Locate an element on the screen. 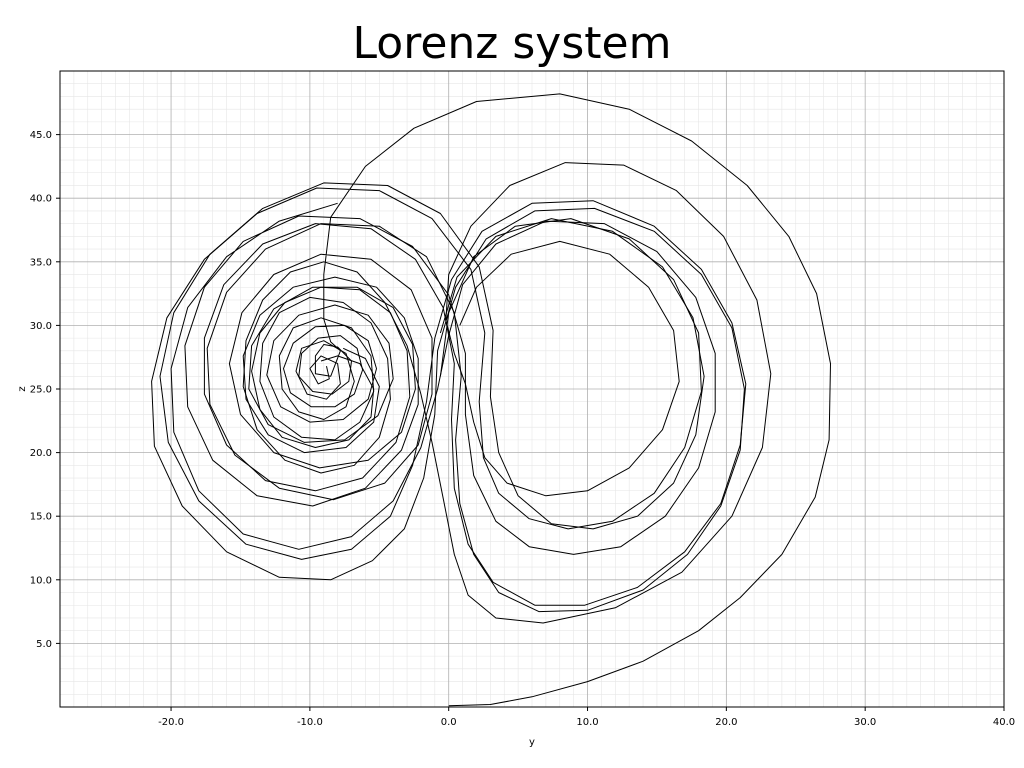 The image size is (1024, 768). x-tick-label: 10.0 is located at coordinates (587, 722).